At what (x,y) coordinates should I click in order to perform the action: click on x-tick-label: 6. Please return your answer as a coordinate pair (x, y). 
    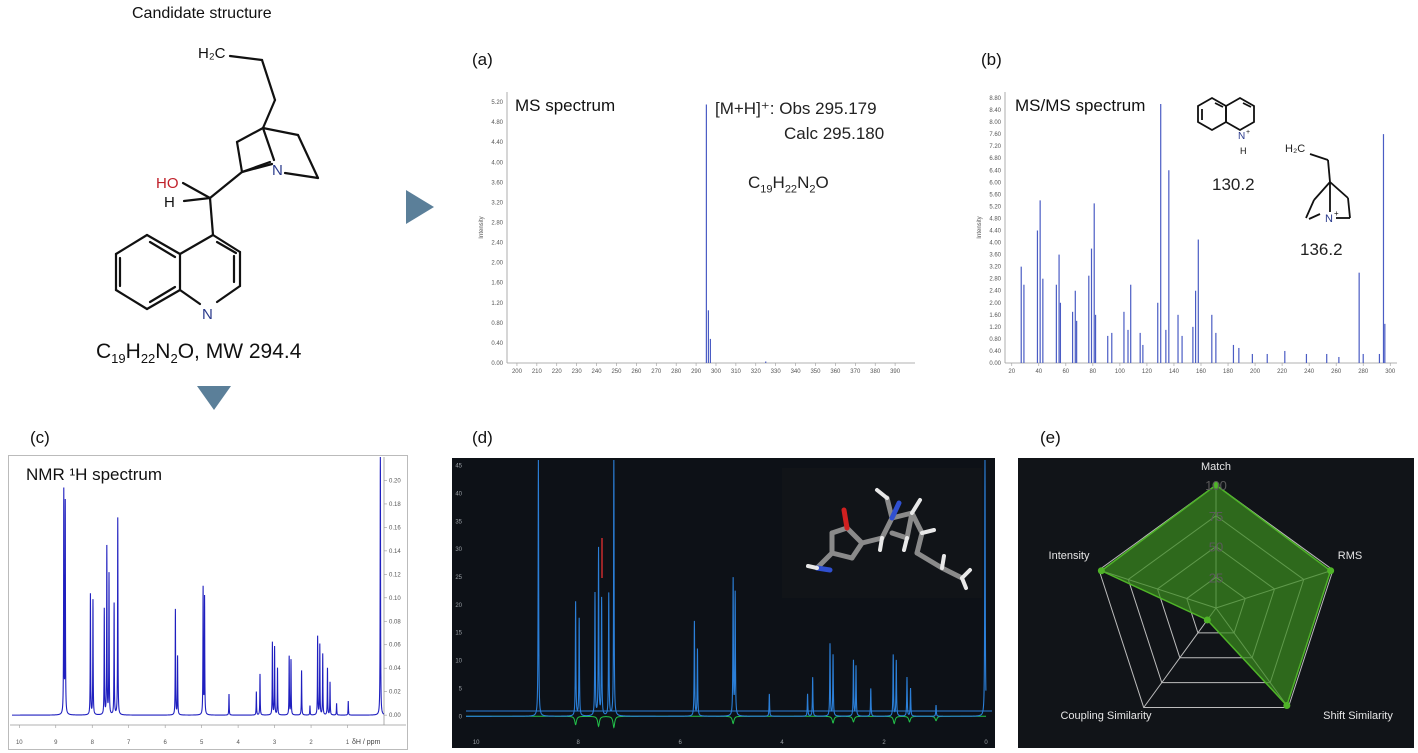
    Looking at the image, I should click on (166, 743).